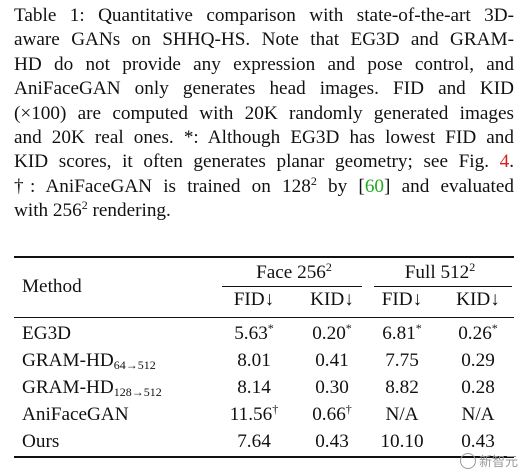  I want to click on method-name-cell: GRAM-HD128→512, so click(92, 388).